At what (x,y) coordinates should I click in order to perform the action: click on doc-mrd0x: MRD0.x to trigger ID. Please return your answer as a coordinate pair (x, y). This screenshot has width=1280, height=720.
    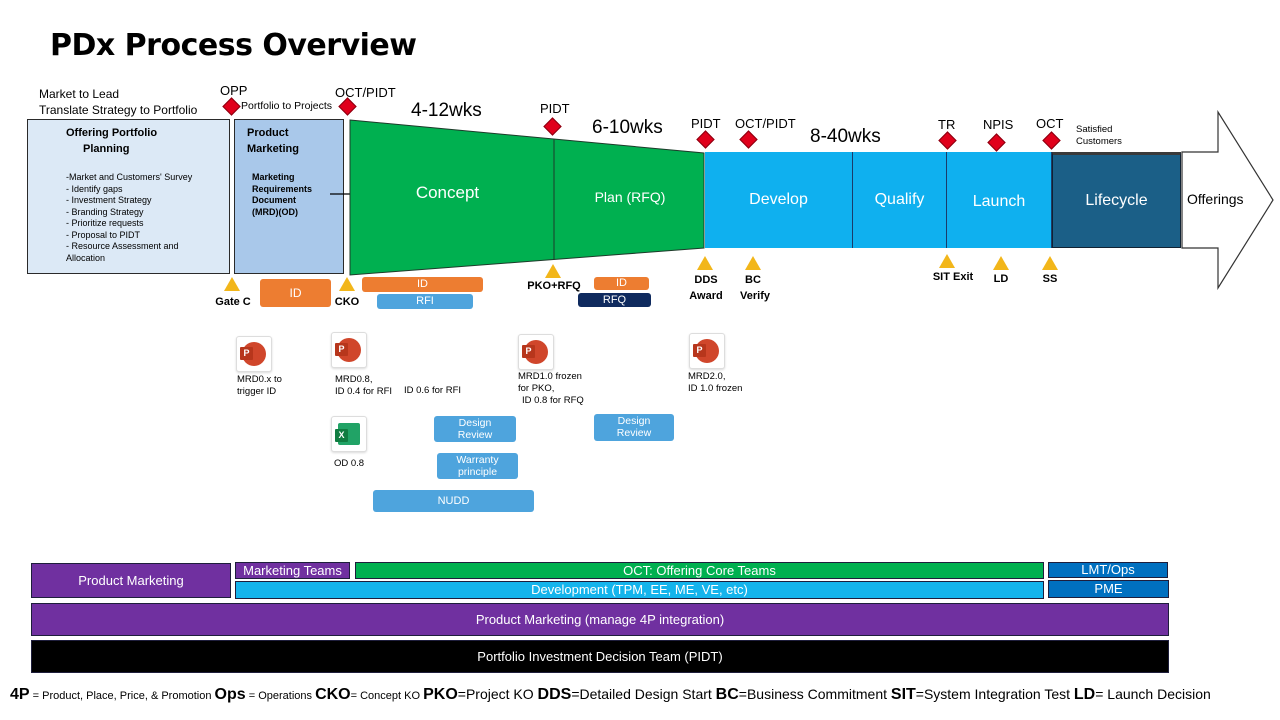
    Looking at the image, I should click on (259, 386).